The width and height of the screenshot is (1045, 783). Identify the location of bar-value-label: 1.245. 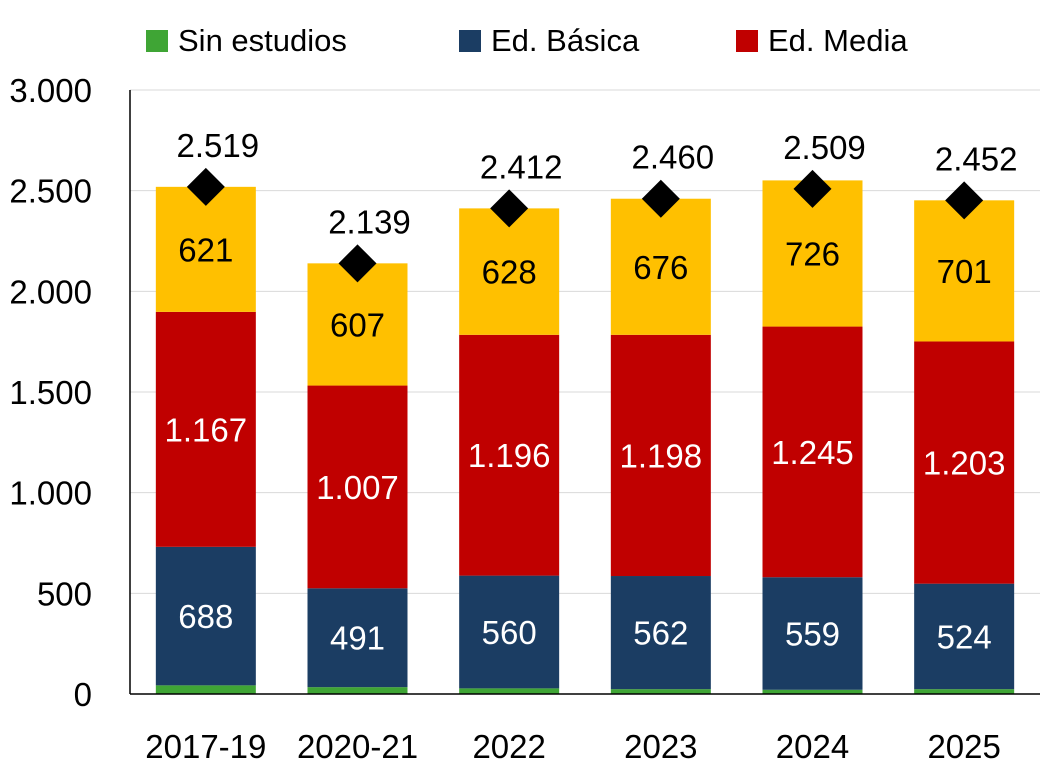
(812, 452).